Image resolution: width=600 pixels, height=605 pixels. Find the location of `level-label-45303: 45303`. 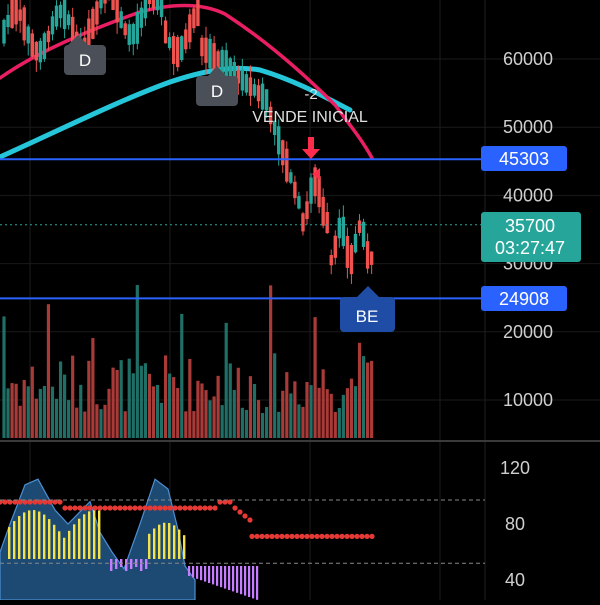

level-label-45303: 45303 is located at coordinates (524, 158).